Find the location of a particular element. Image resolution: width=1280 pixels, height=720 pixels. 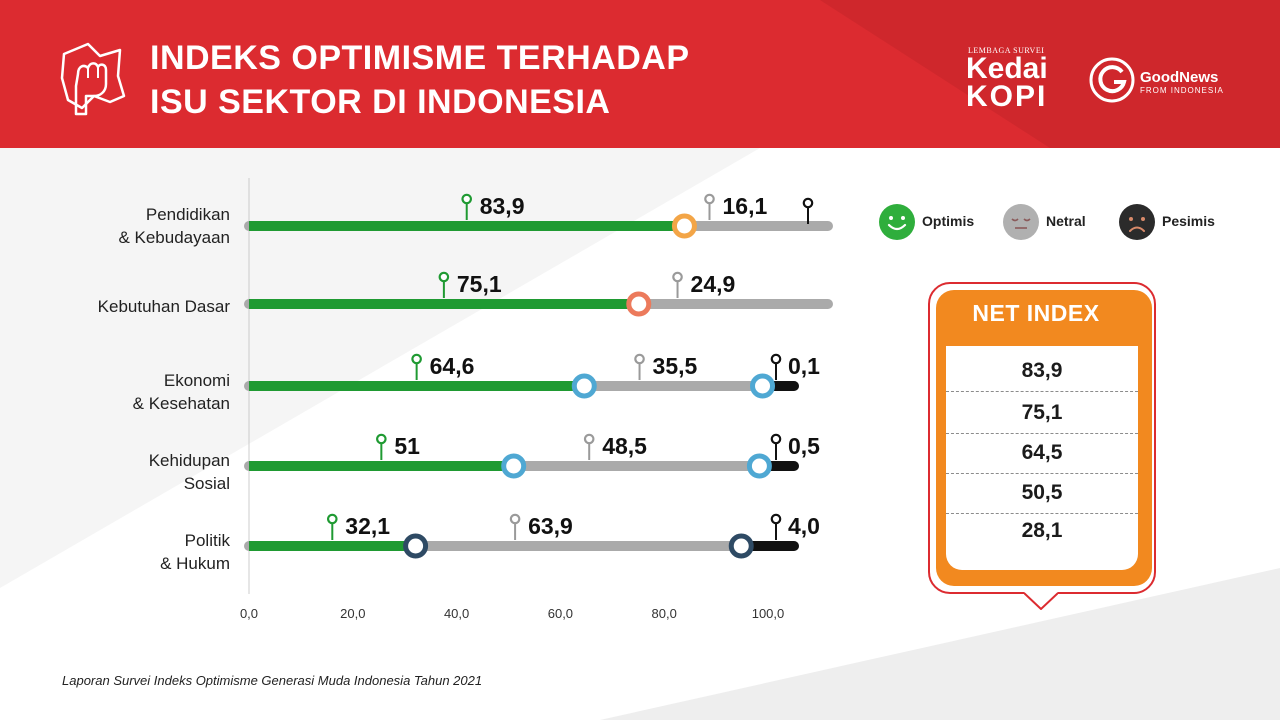

row-5-netral-marker is located at coordinates (741, 546).